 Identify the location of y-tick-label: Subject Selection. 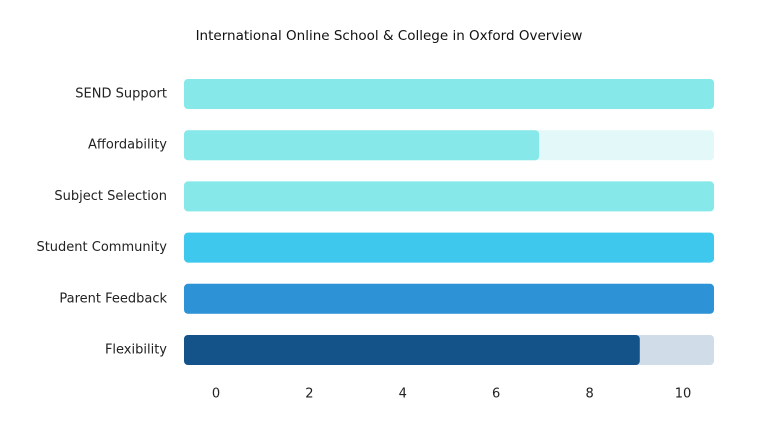
(110, 196).